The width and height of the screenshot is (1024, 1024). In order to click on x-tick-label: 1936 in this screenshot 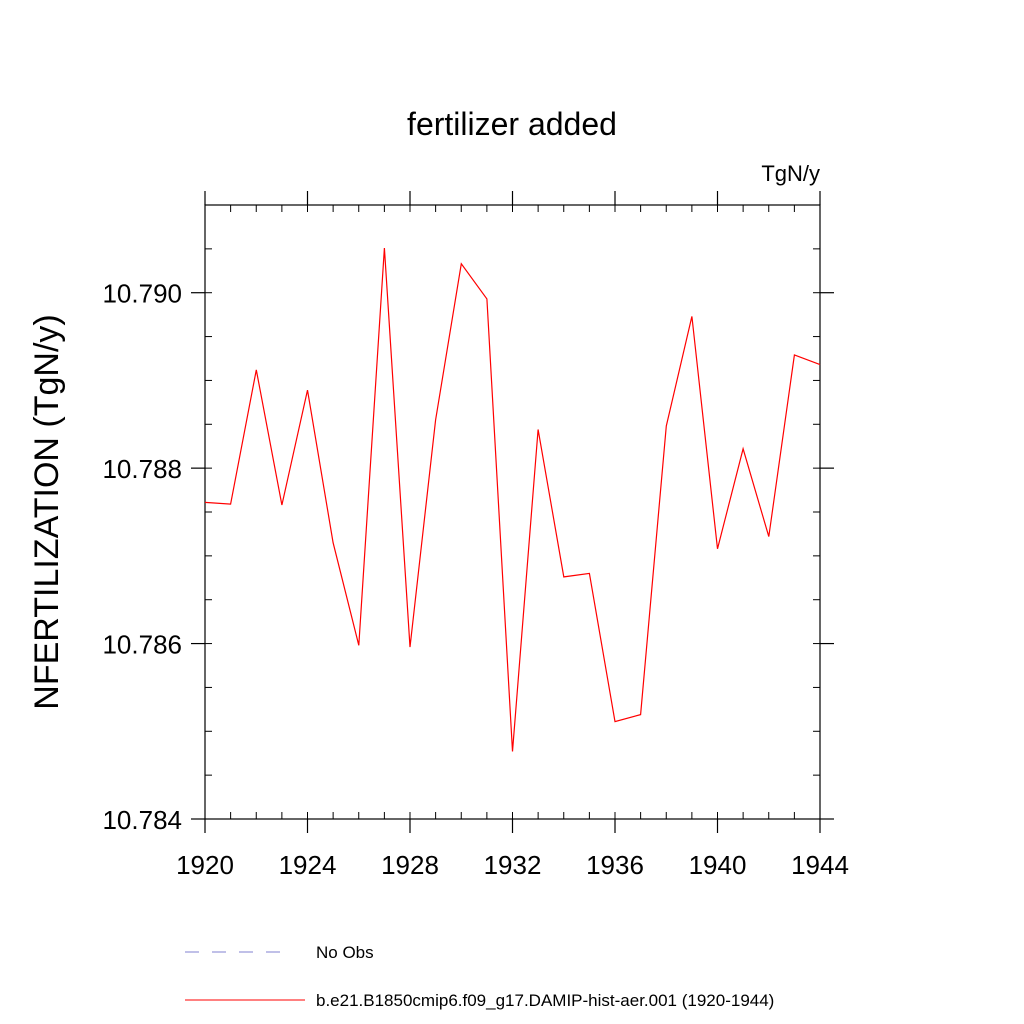, I will do `click(615, 865)`.